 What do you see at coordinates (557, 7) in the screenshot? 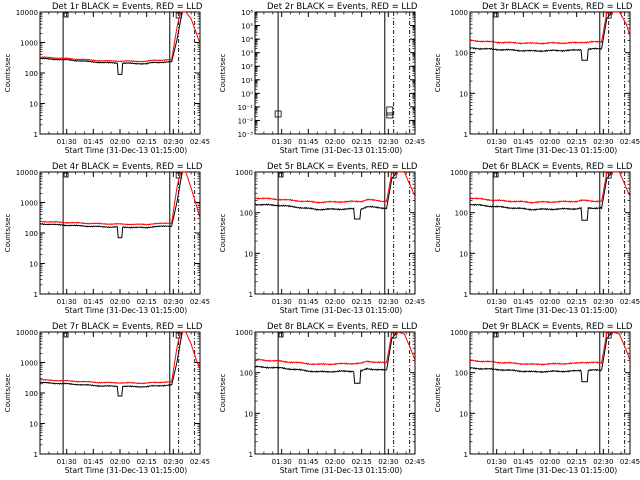
I see `panel-title: Det 3r BLACK = Events, RED = LLD` at bounding box center [557, 7].